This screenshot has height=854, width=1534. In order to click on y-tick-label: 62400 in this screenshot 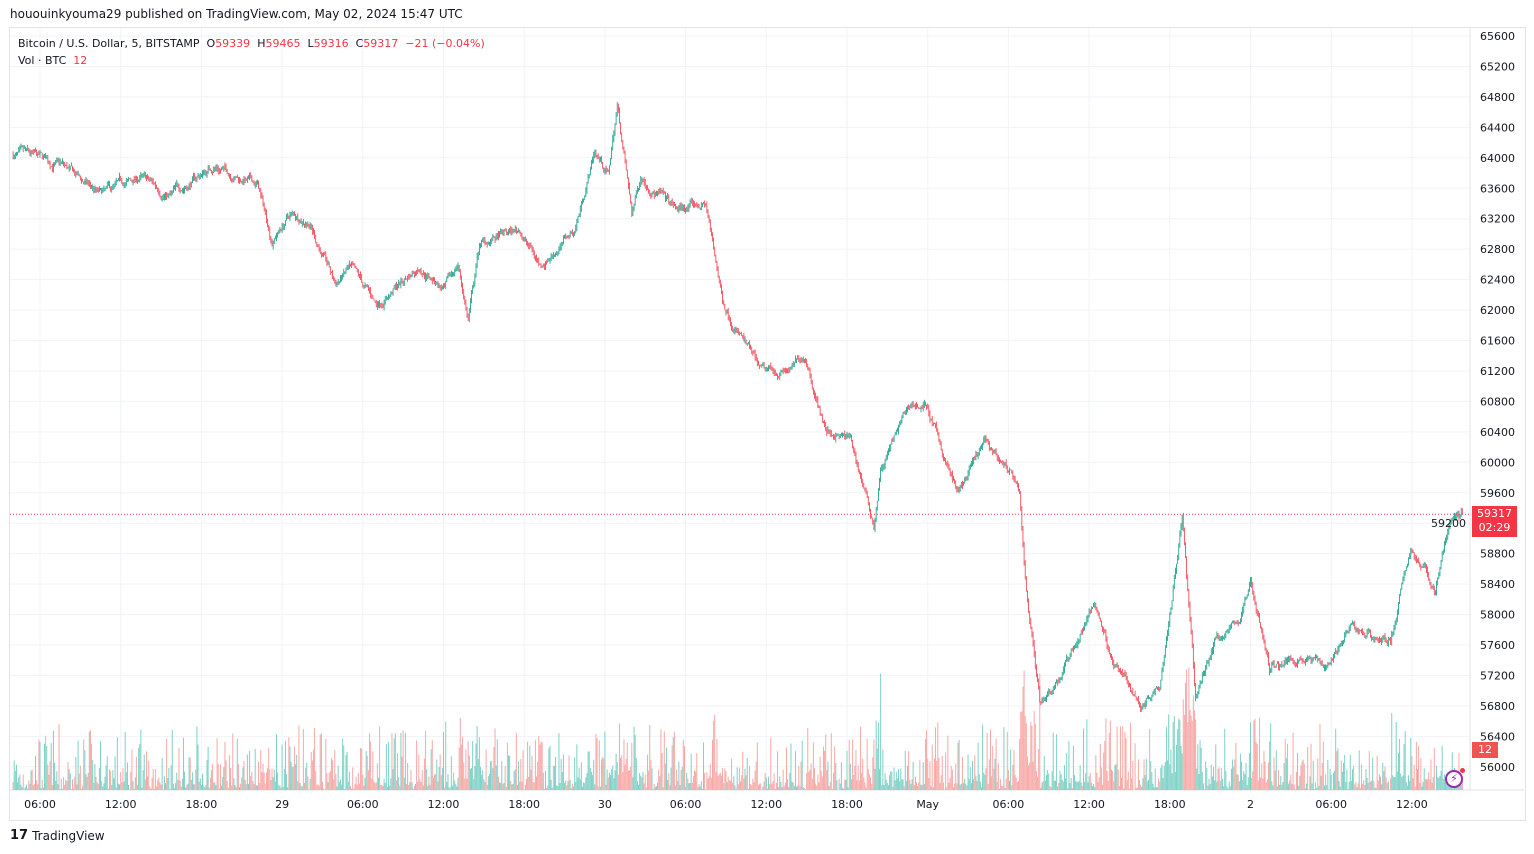, I will do `click(1497, 280)`.